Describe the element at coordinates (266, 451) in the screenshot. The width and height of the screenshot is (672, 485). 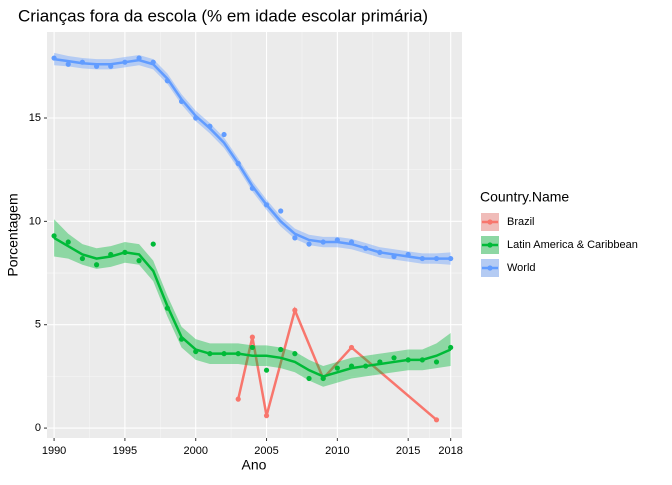
I see `x-tick-label: 2005` at that location.